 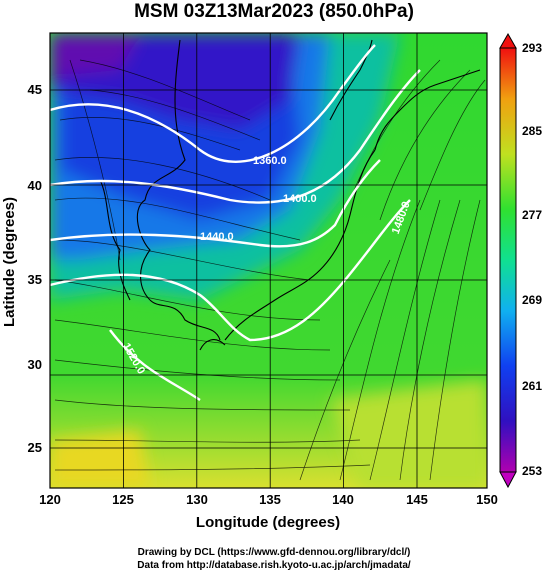 What do you see at coordinates (532, 215) in the screenshot?
I see `colorbar-tick-277: 277` at bounding box center [532, 215].